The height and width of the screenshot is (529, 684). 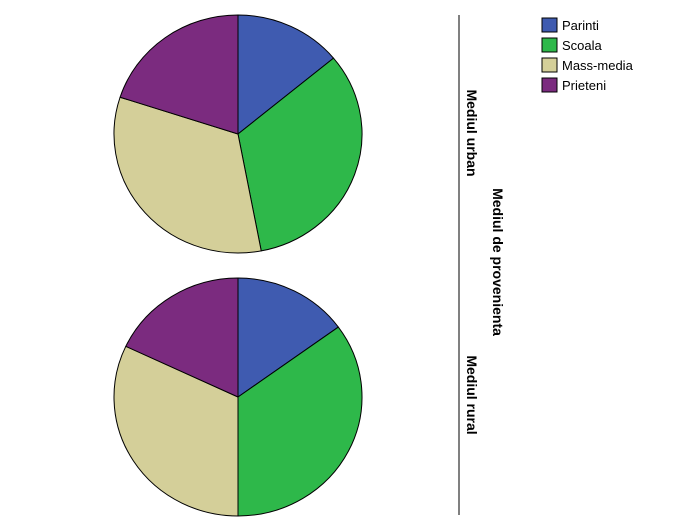 What do you see at coordinates (582, 45) in the screenshot?
I see `legend-label-scoala: Scoala` at bounding box center [582, 45].